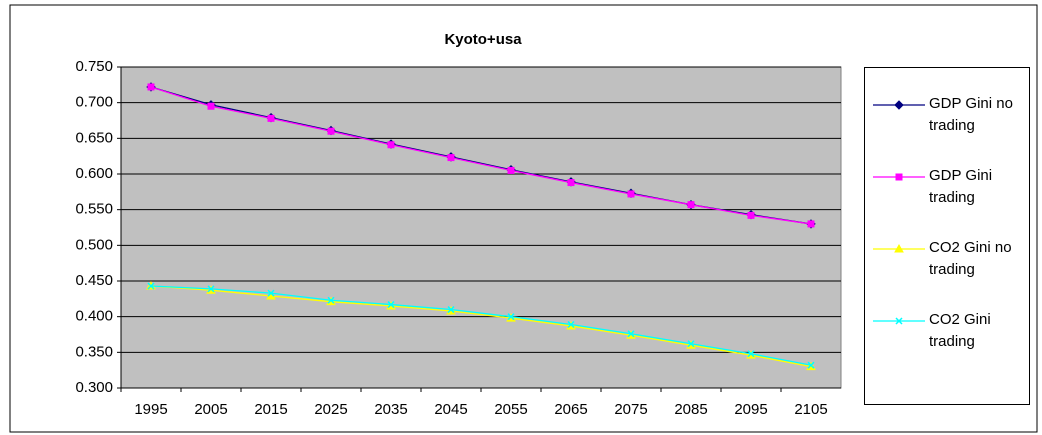  I want to click on legend-item: GDP Gini trading, so click(948, 190).